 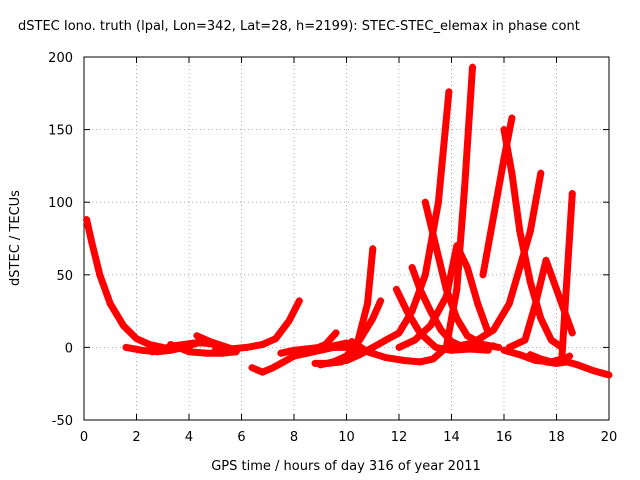 I want to click on x-axis-label: GPS time / hours of day 316 of year 2011, so click(x=346, y=466).